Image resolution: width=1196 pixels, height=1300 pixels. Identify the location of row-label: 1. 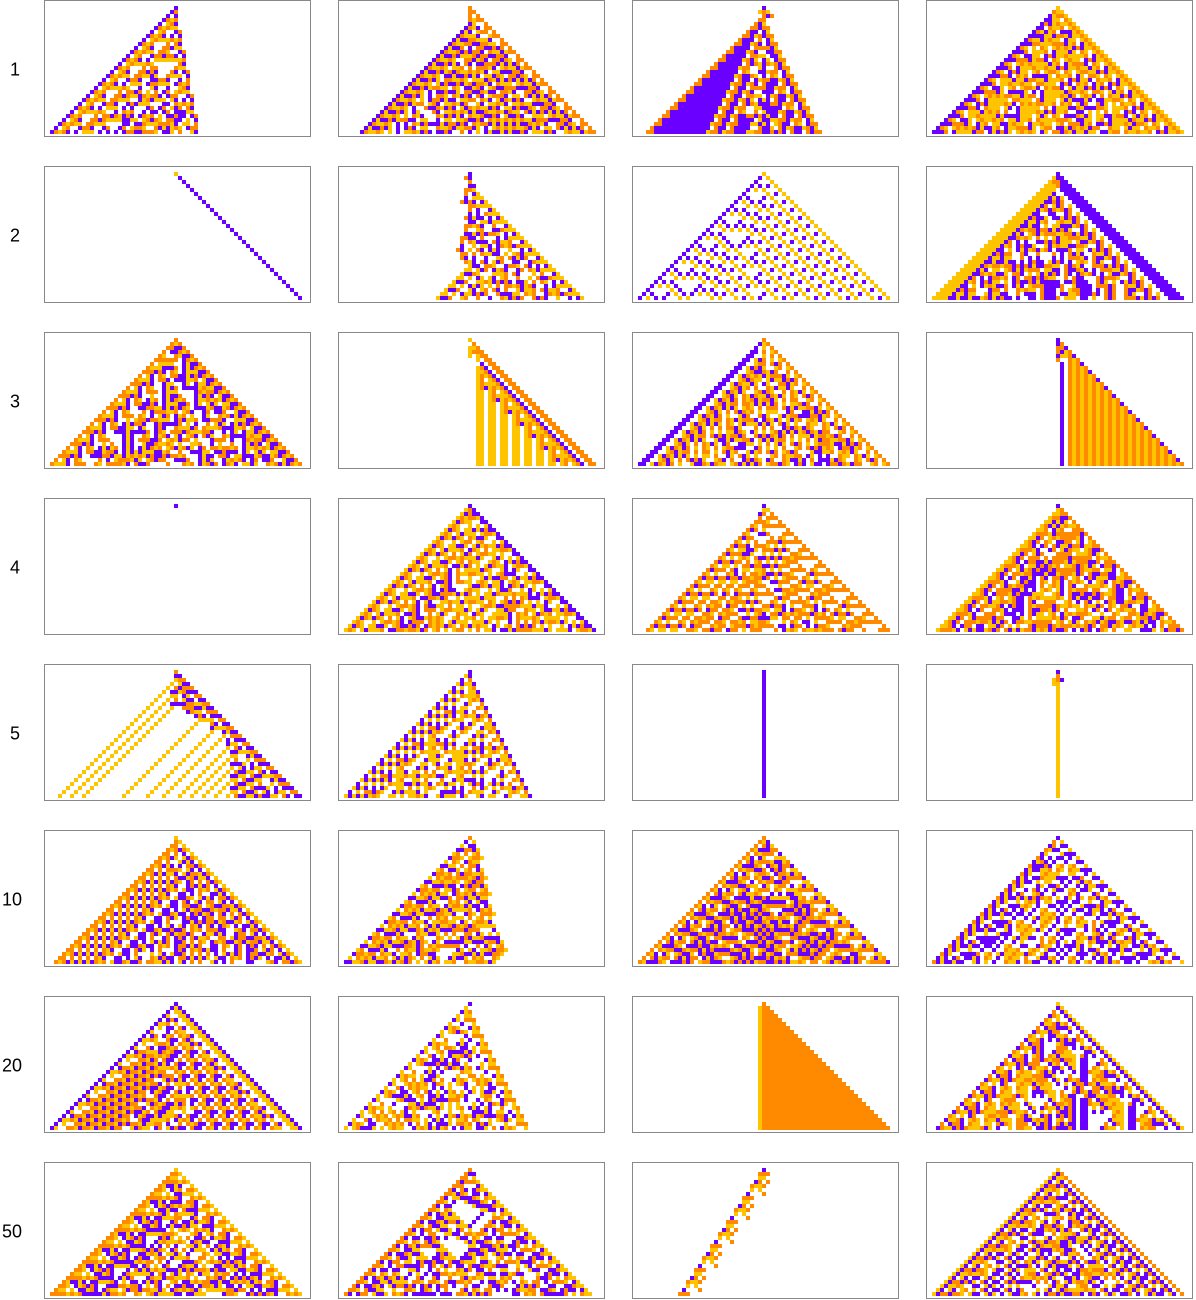
(15, 69).